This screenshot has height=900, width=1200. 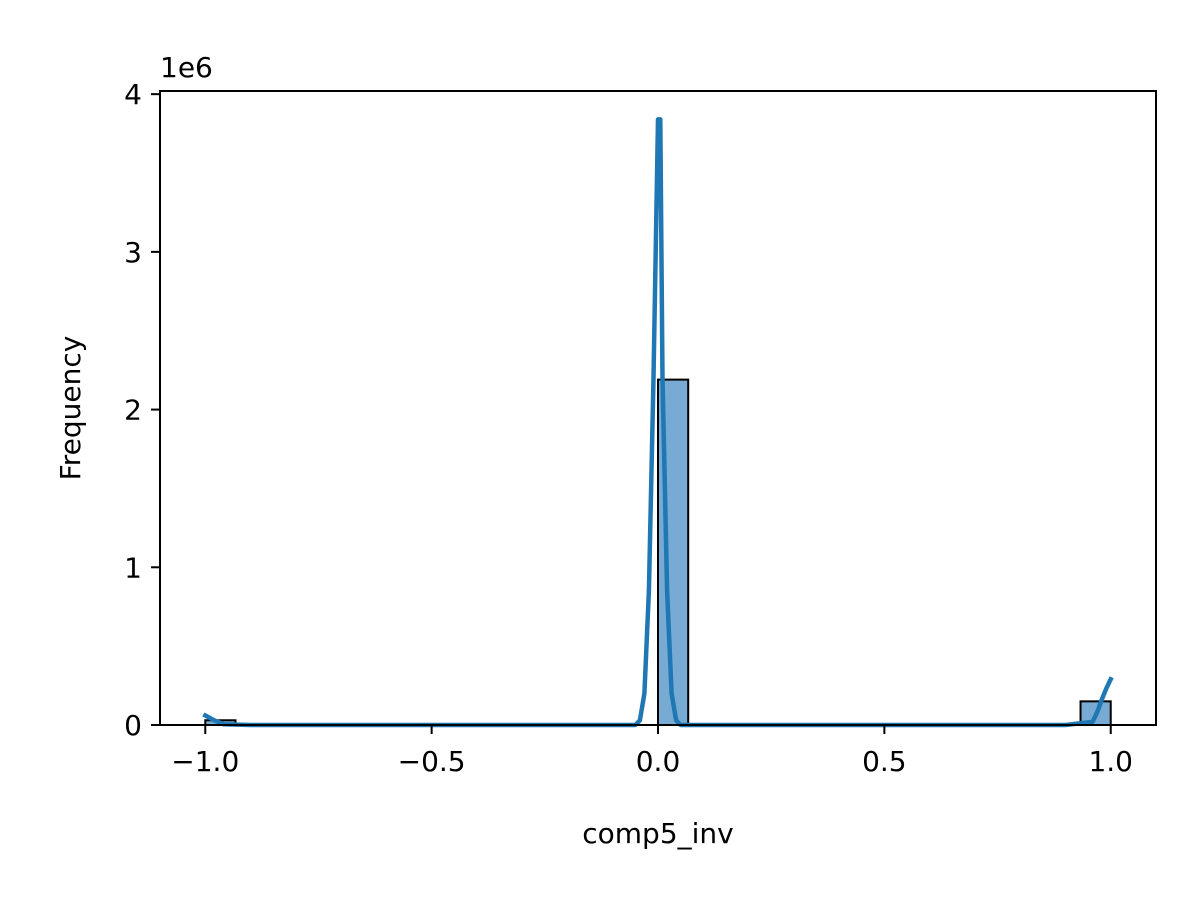 I want to click on y-axis-label: Frequency, so click(x=70, y=408).